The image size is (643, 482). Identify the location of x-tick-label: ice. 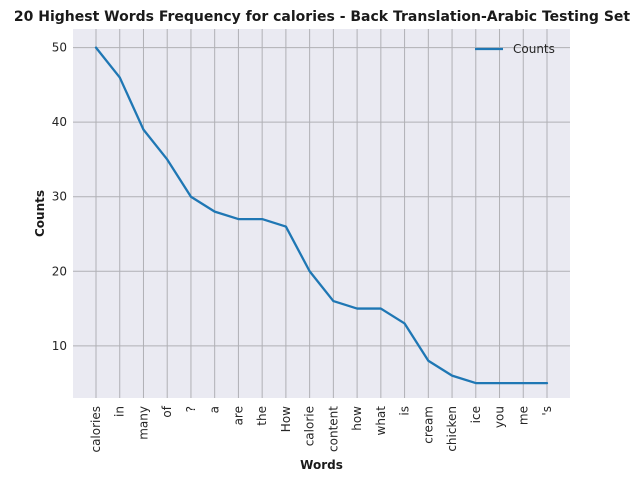
(476, 414).